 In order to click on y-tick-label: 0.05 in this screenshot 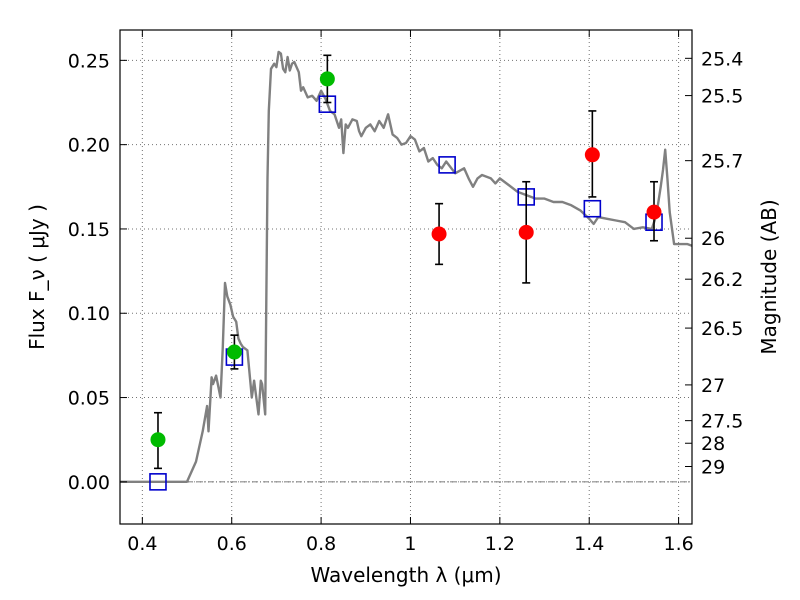, I will do `click(89, 399)`.